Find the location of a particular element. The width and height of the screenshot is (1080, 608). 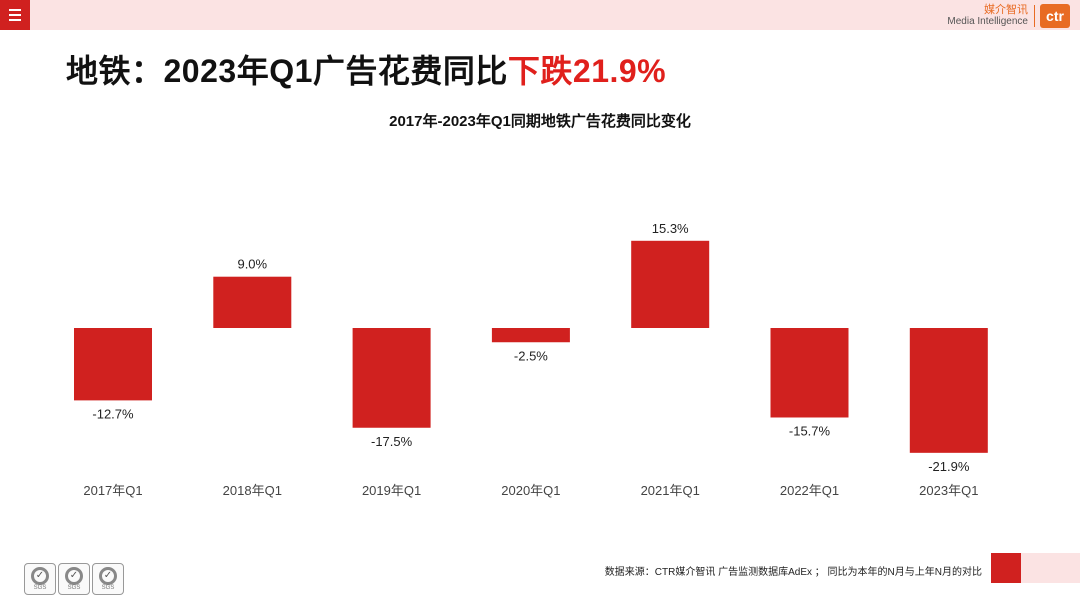

top-bar: 媒介智讯 Media Intelligence ctr is located at coordinates (540, 15).